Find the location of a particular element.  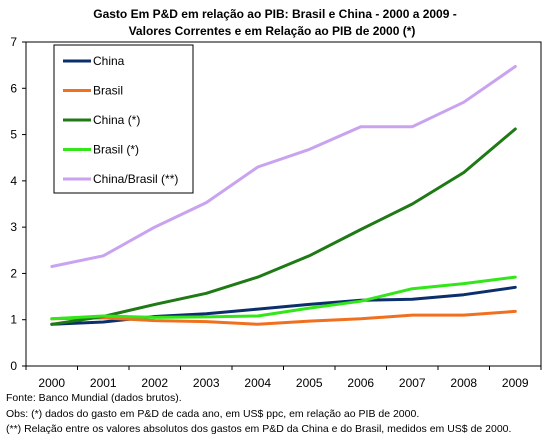

y-tick-label: 5 is located at coordinates (13, 135).